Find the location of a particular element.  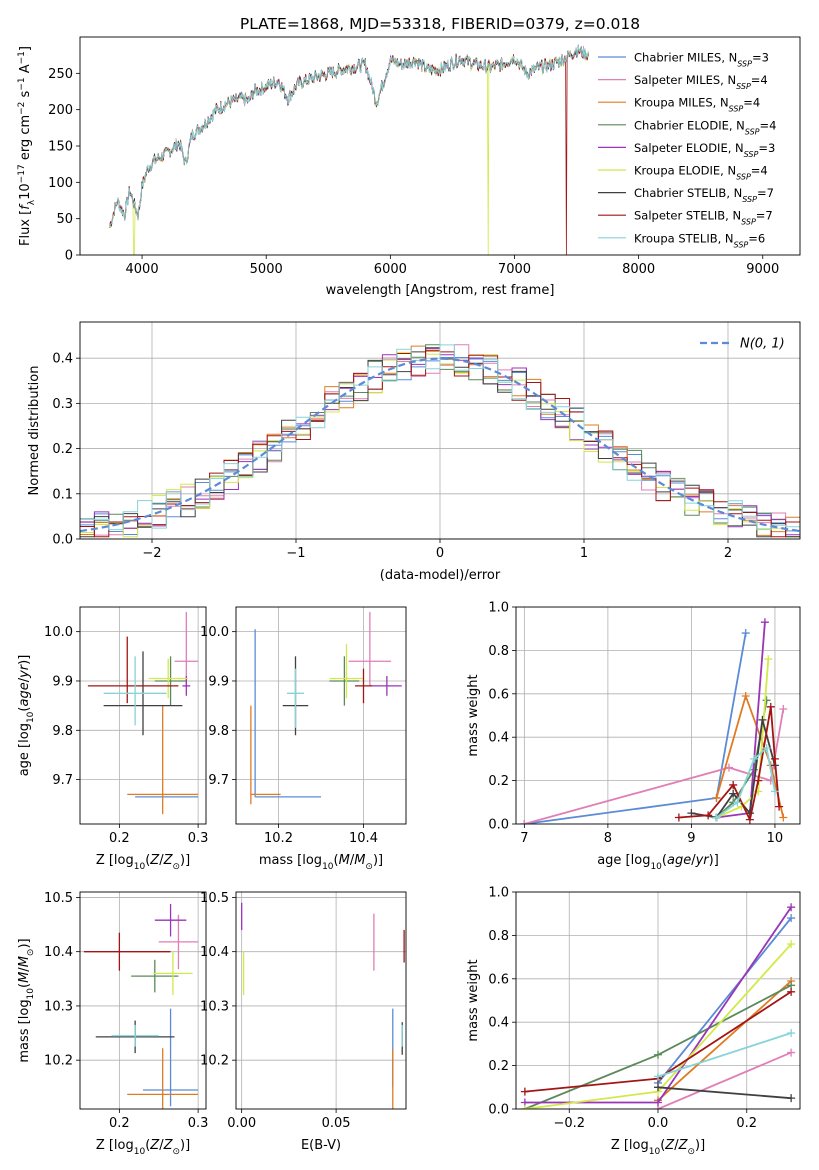

legend-label: Chabrier MILES, NSSP=3 is located at coordinates (701, 60).